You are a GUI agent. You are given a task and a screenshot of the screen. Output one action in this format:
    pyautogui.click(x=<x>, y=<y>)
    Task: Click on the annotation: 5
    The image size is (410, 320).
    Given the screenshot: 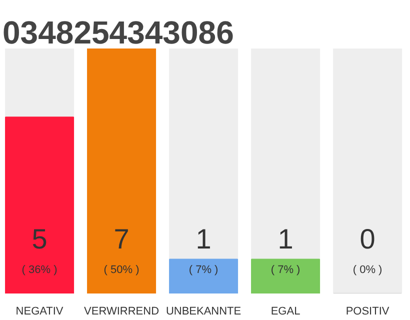 What is the action you would take?
    pyautogui.click(x=40, y=238)
    